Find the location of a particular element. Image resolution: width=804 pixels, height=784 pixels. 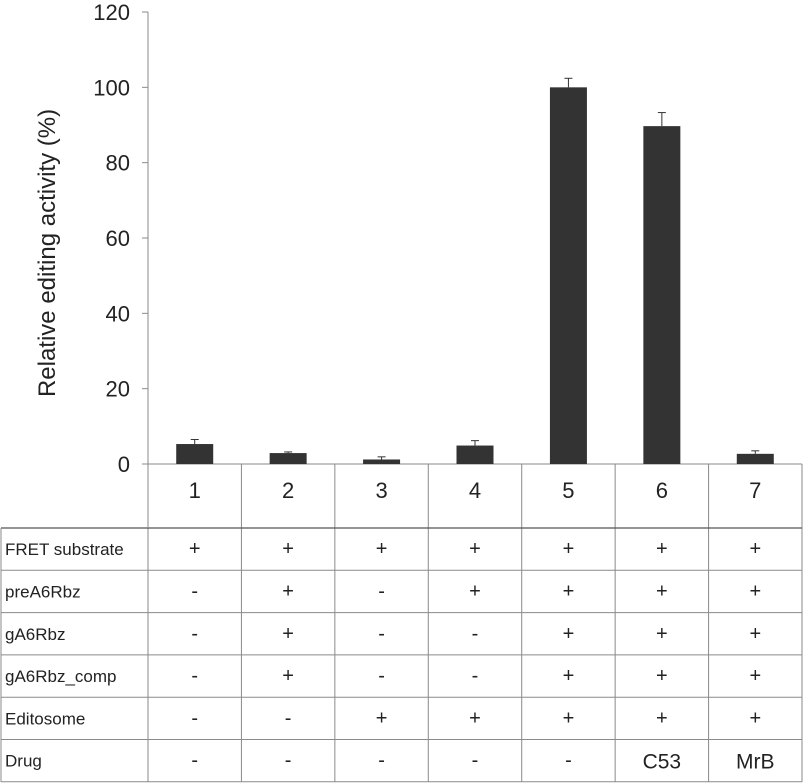

category-label: 5 is located at coordinates (568, 490).